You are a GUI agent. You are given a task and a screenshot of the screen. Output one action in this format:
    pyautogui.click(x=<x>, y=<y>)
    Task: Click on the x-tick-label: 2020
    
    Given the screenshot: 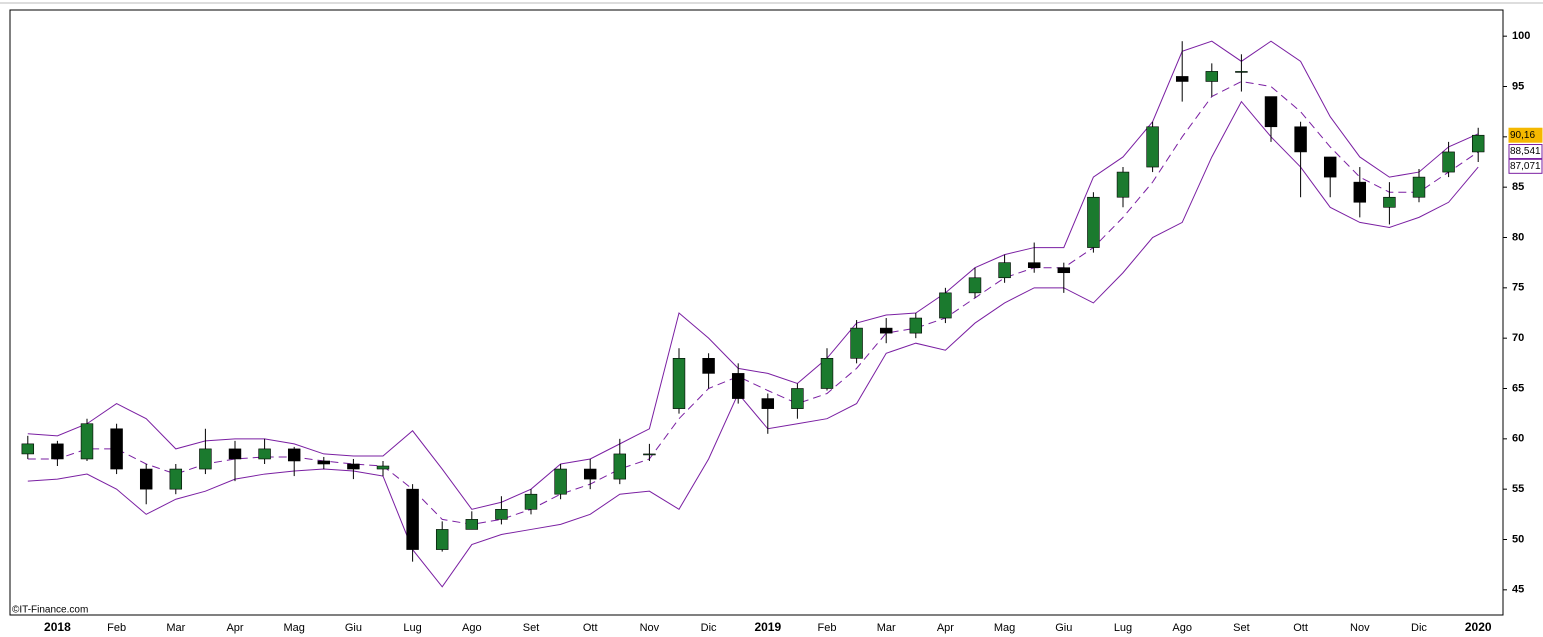 What is the action you would take?
    pyautogui.click(x=1478, y=627)
    